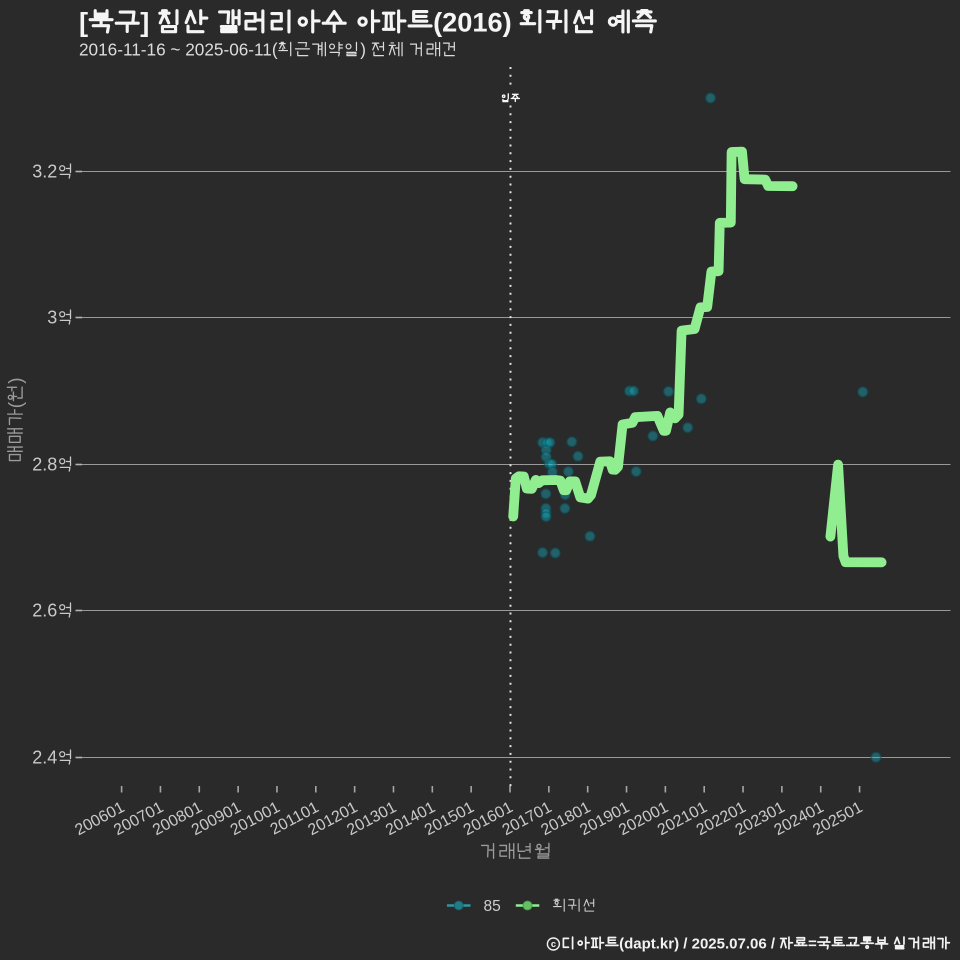 This screenshot has width=960, height=960. Describe the element at coordinates (553, 944) in the screenshot. I see `svg-text: c` at that location.